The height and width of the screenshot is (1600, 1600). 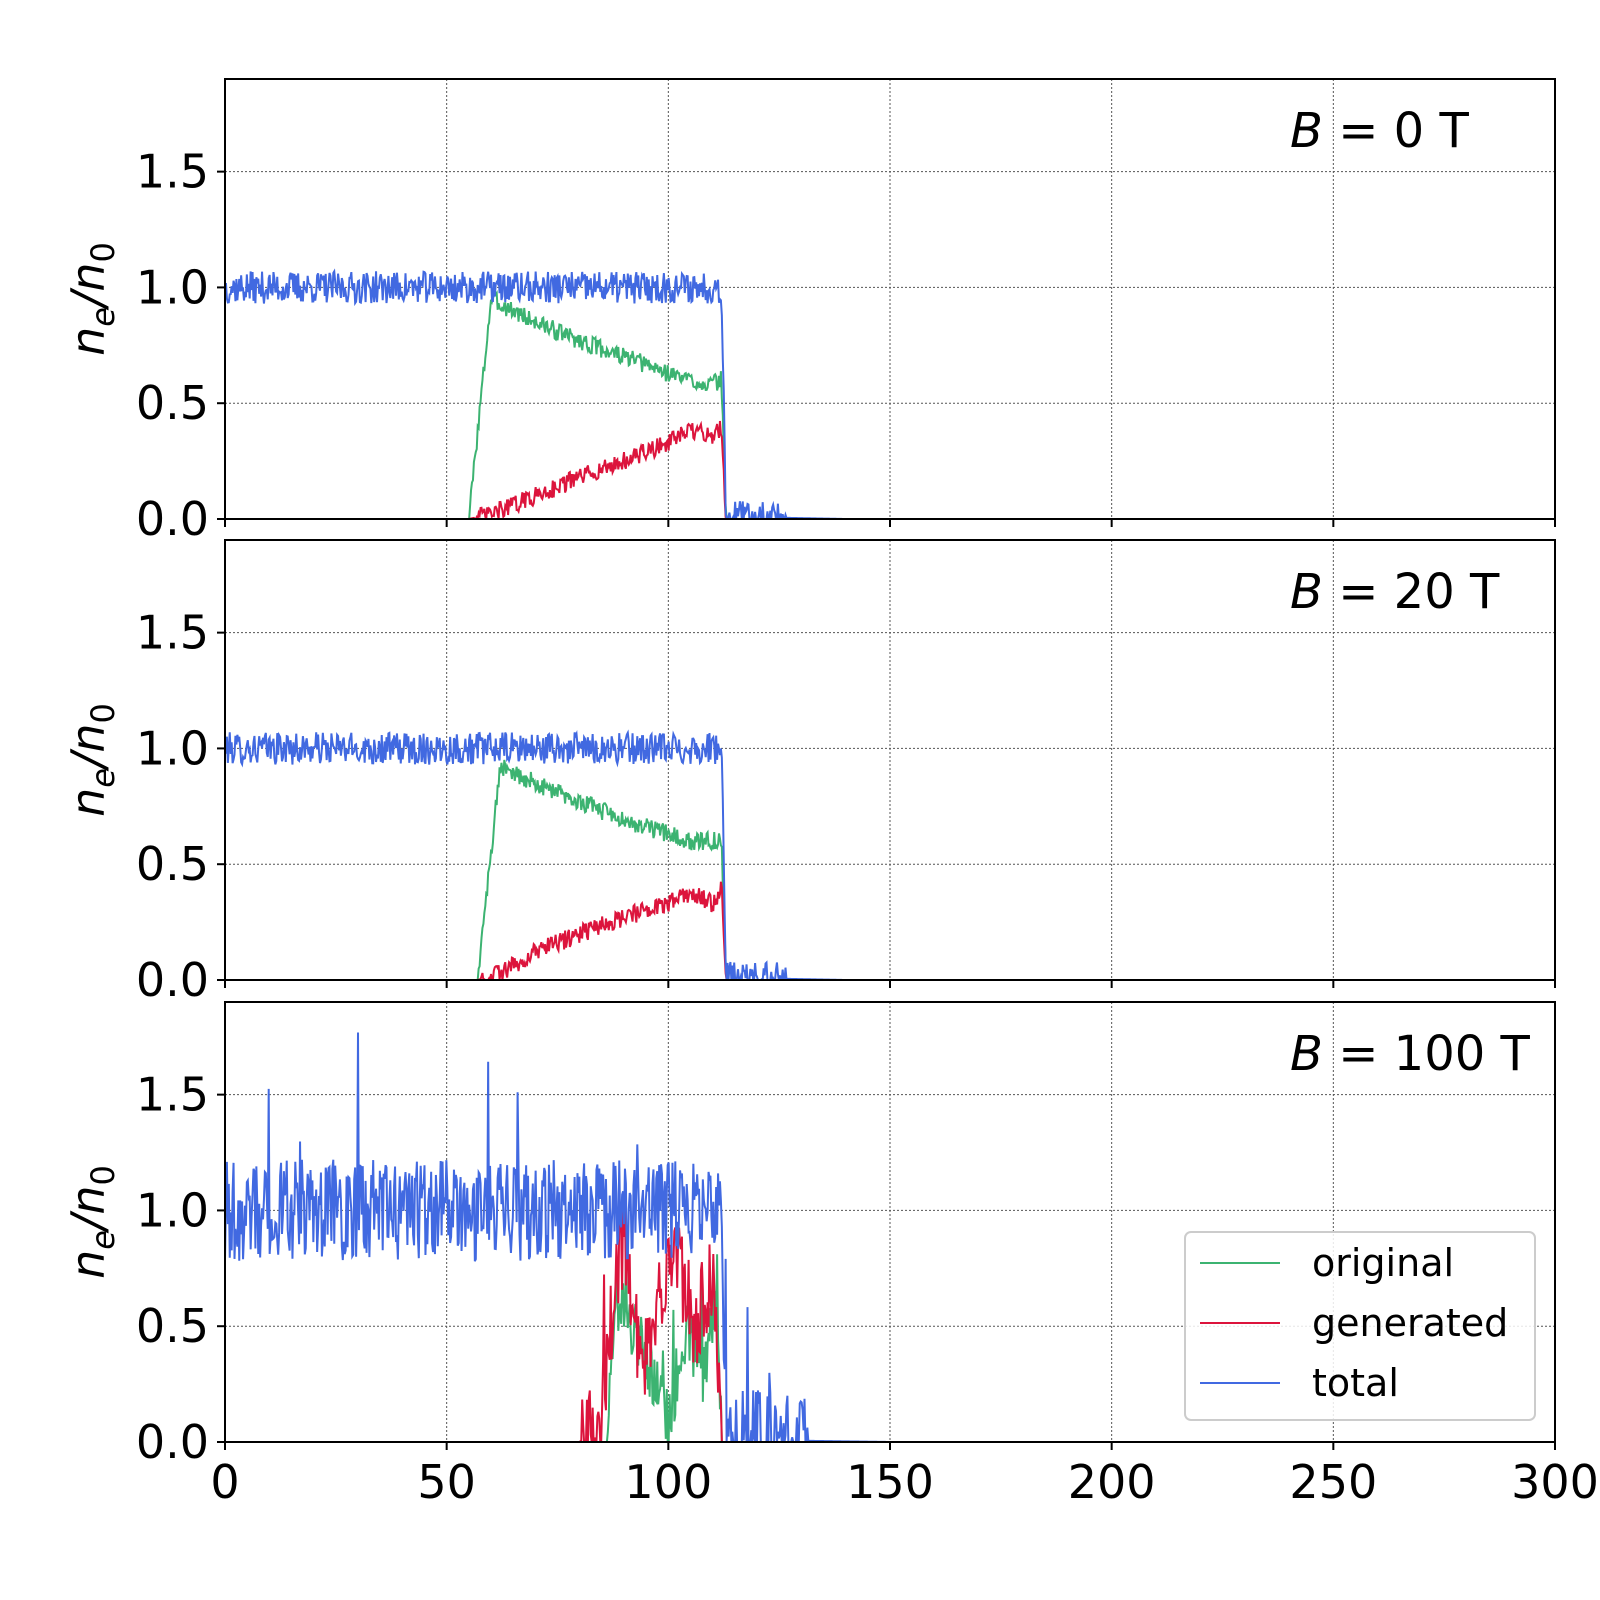 What do you see at coordinates (1379, 131) in the screenshot?
I see `field-annotation: B = 0 T` at bounding box center [1379, 131].